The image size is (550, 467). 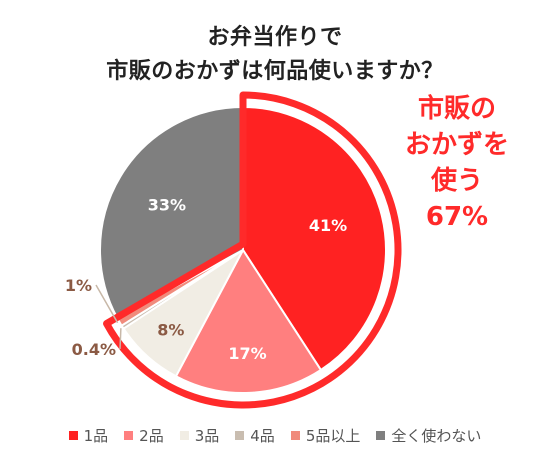 I want to click on legend-label-5: 5品以上, so click(x=333, y=436).